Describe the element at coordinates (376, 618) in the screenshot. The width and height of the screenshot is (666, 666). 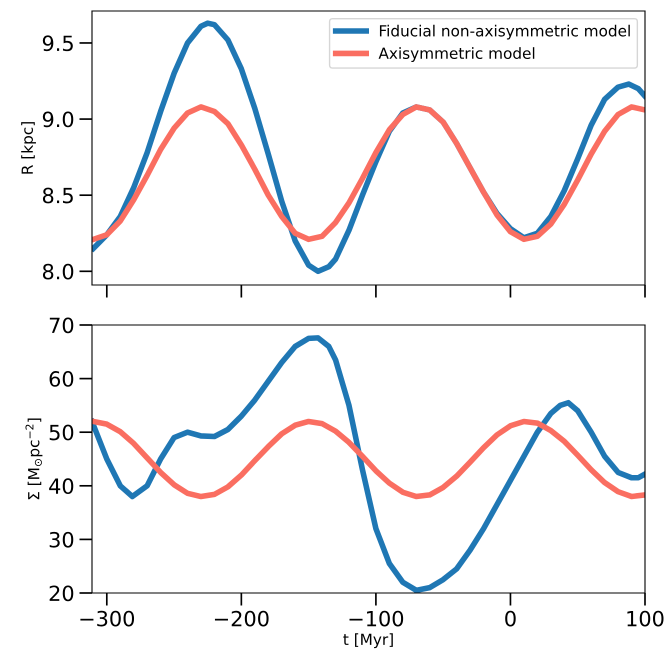
I see `x-tick-label: −100` at that location.